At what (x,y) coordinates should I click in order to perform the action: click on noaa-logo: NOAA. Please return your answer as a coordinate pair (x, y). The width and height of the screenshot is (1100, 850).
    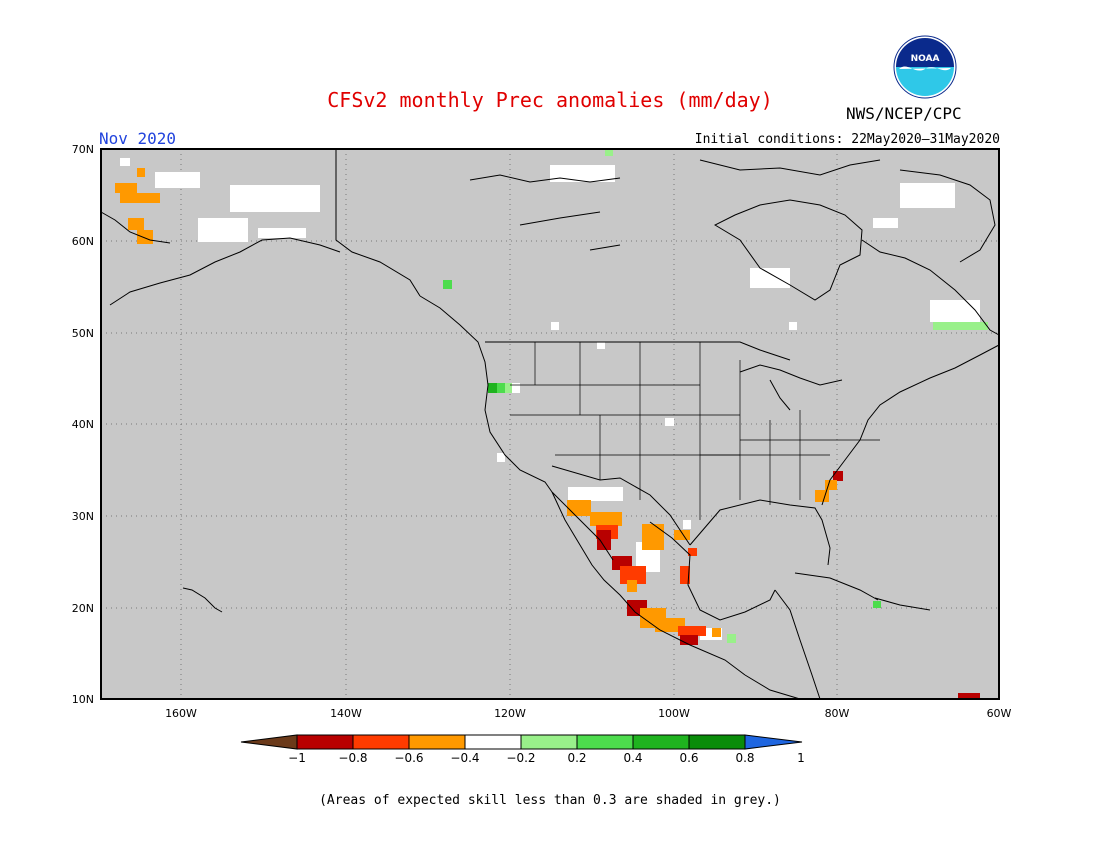
    Looking at the image, I should click on (925, 67).